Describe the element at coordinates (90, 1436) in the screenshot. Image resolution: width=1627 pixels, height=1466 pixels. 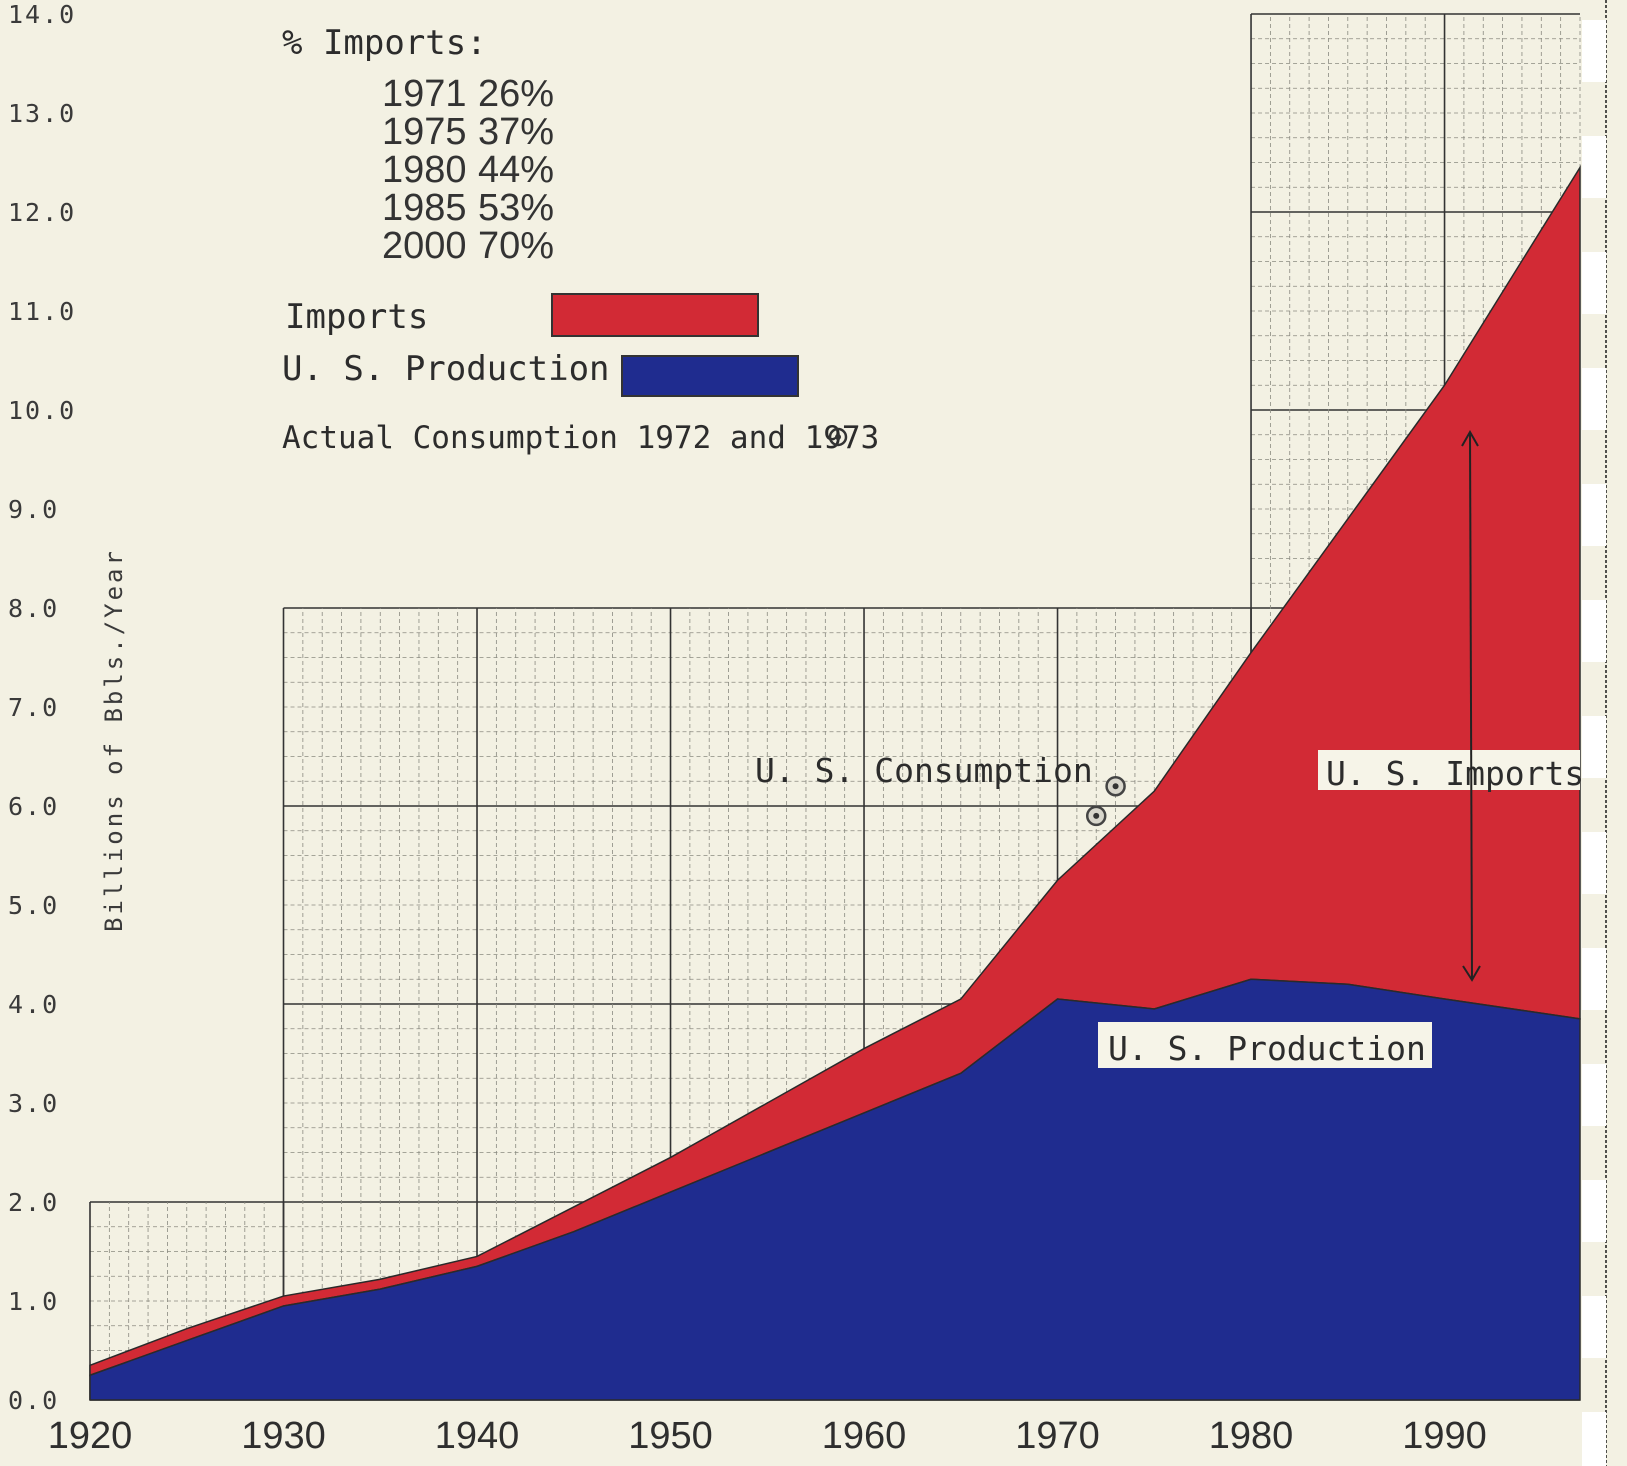
I see `x-tick-label: 1920` at that location.